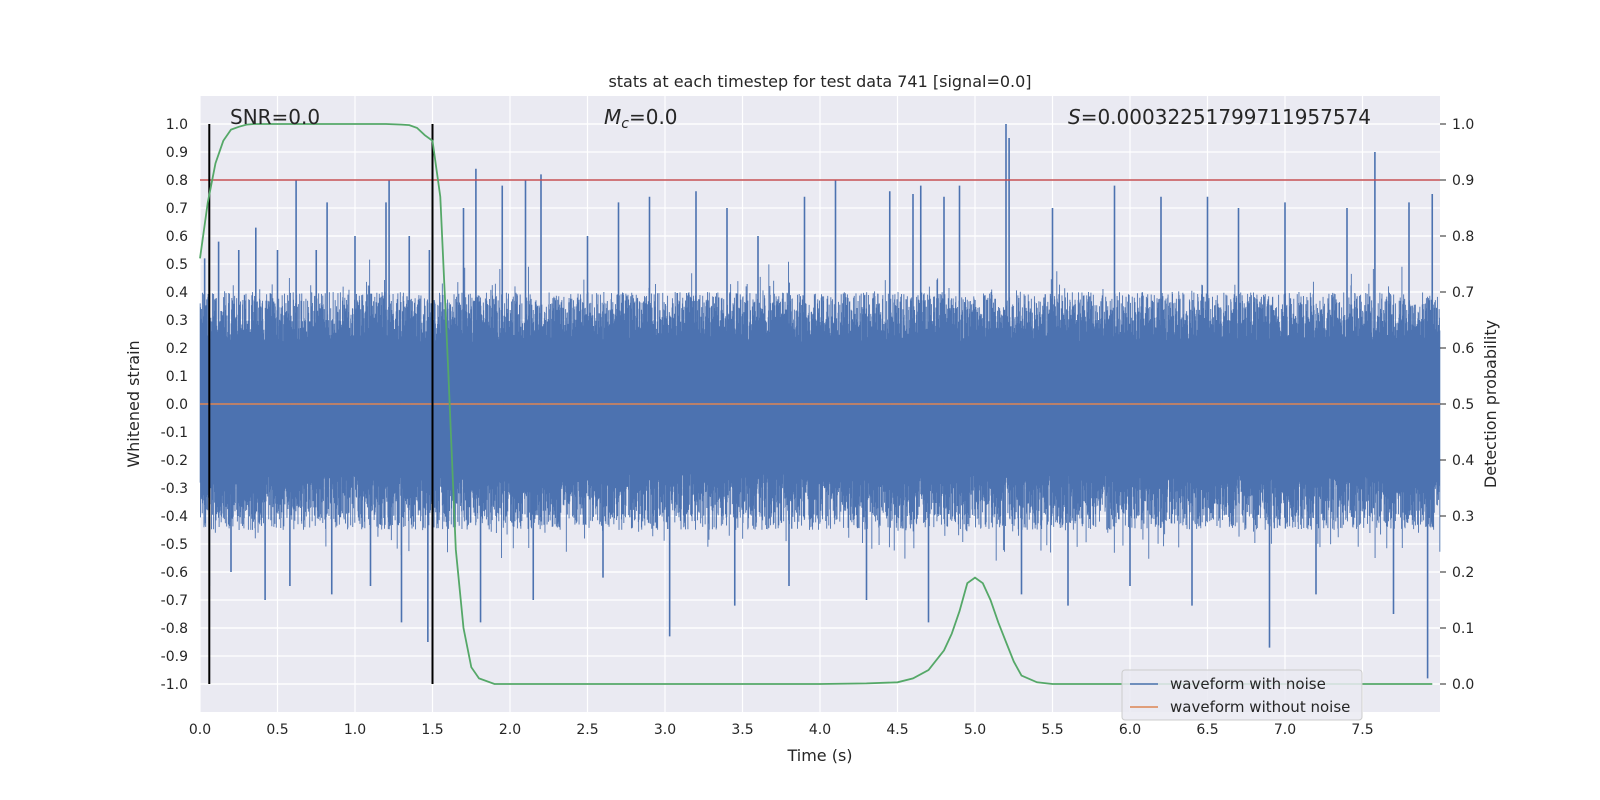 The width and height of the screenshot is (1600, 800). Describe the element at coordinates (975, 730) in the screenshot. I see `x-tick-label: 5.0` at that location.